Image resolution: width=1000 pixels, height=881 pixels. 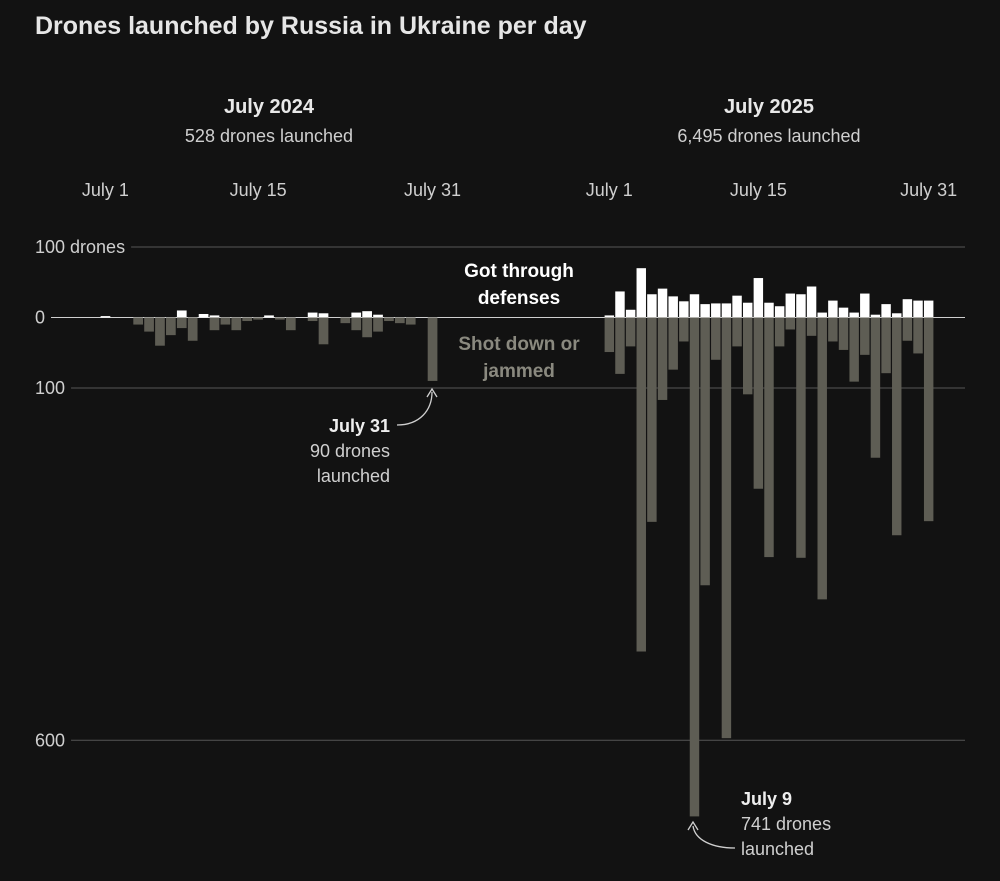 What do you see at coordinates (105, 190) in the screenshot?
I see `x-tick-label: July 1` at bounding box center [105, 190].